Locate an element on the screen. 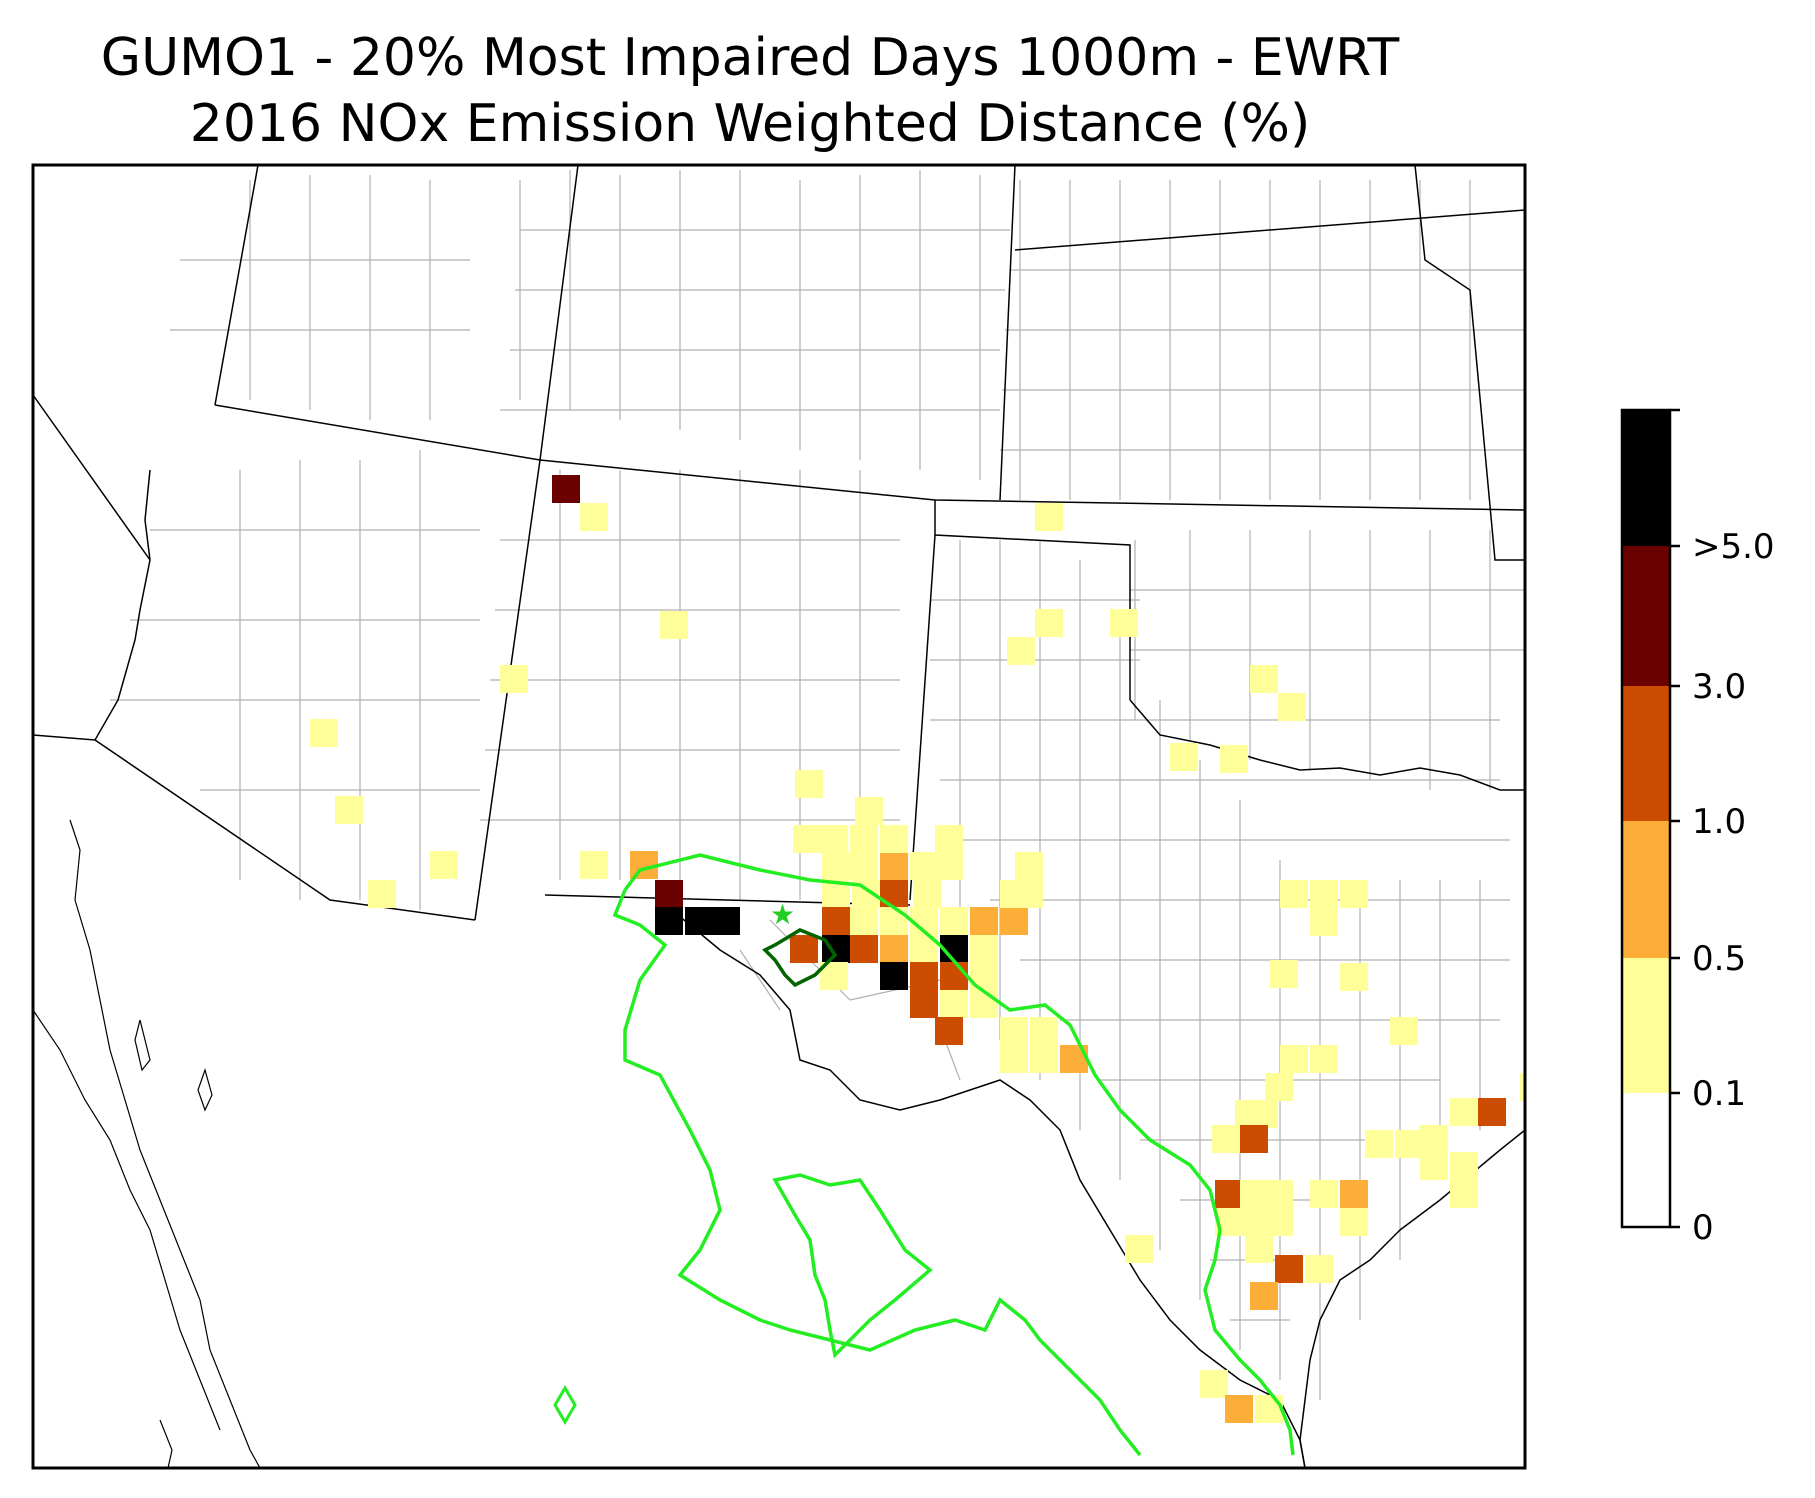 This screenshot has height=1498, width=1815. contour-dark-green is located at coordinates (800, 958).